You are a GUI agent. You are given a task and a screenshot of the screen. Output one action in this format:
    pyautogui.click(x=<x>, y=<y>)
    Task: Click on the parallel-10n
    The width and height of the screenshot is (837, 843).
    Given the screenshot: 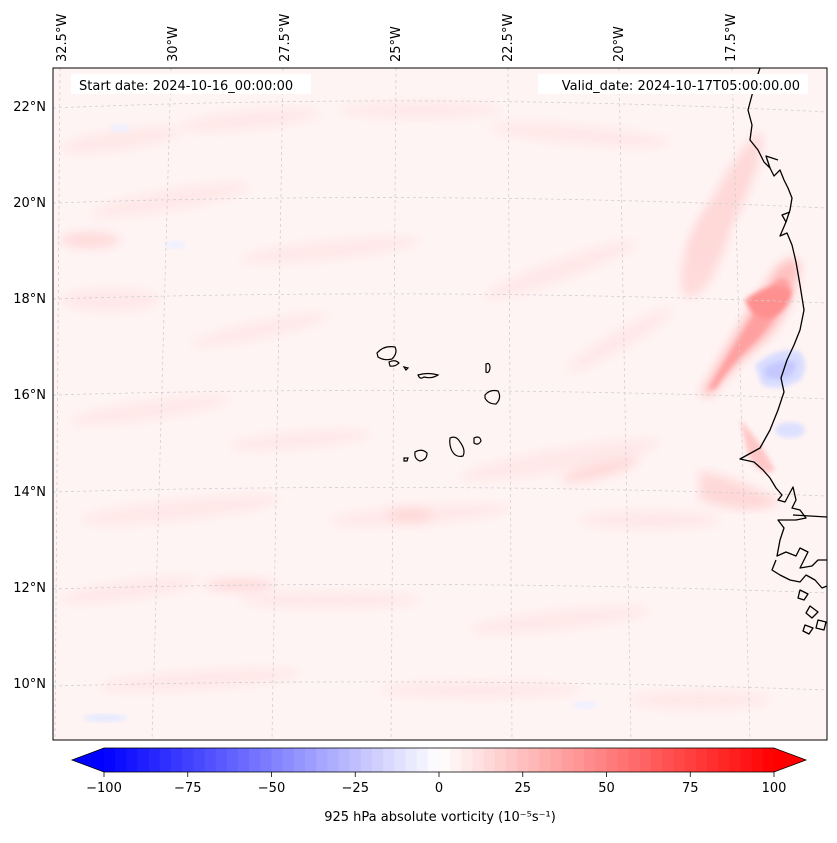 What is the action you would take?
    pyautogui.click(x=440, y=686)
    